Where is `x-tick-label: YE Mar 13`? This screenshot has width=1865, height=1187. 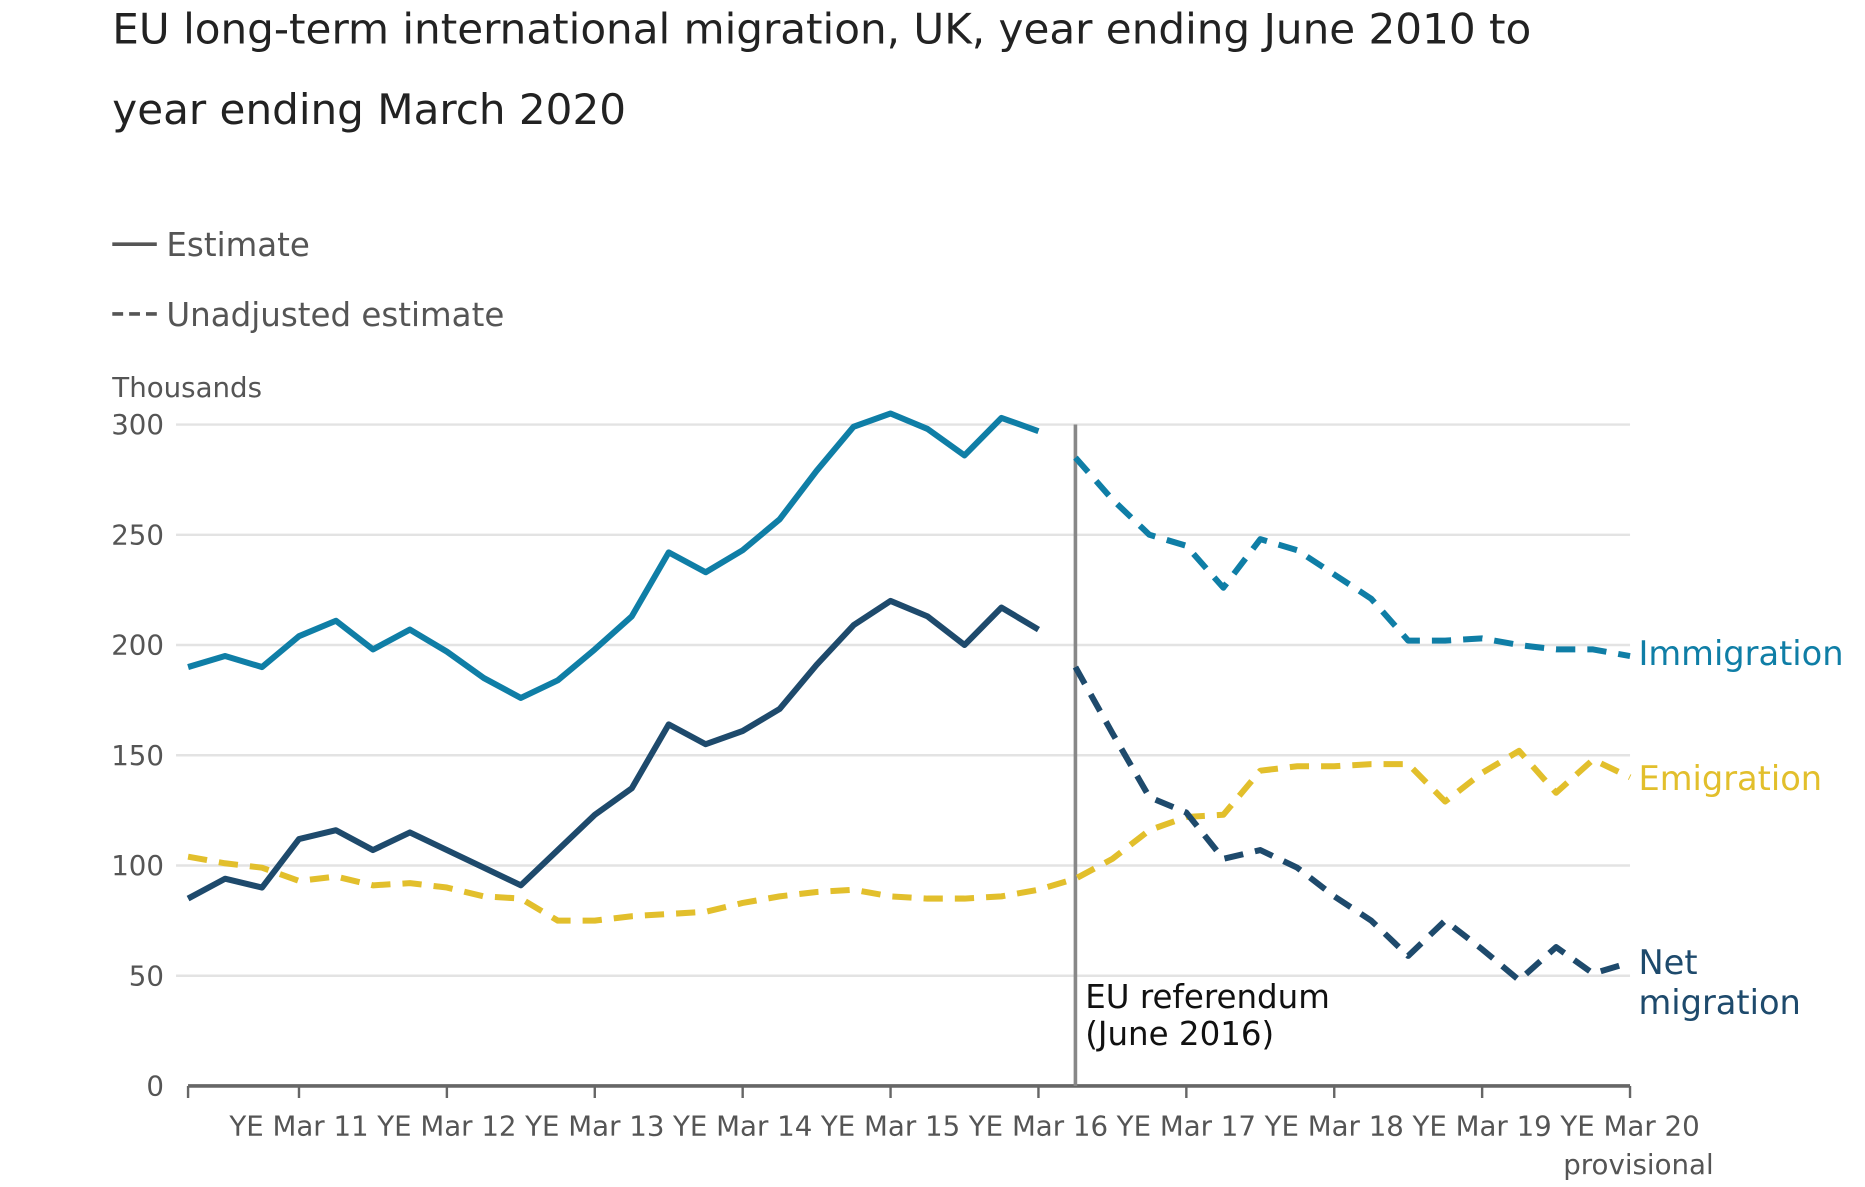 x-tick-label: YE Mar 13 is located at coordinates (594, 1125).